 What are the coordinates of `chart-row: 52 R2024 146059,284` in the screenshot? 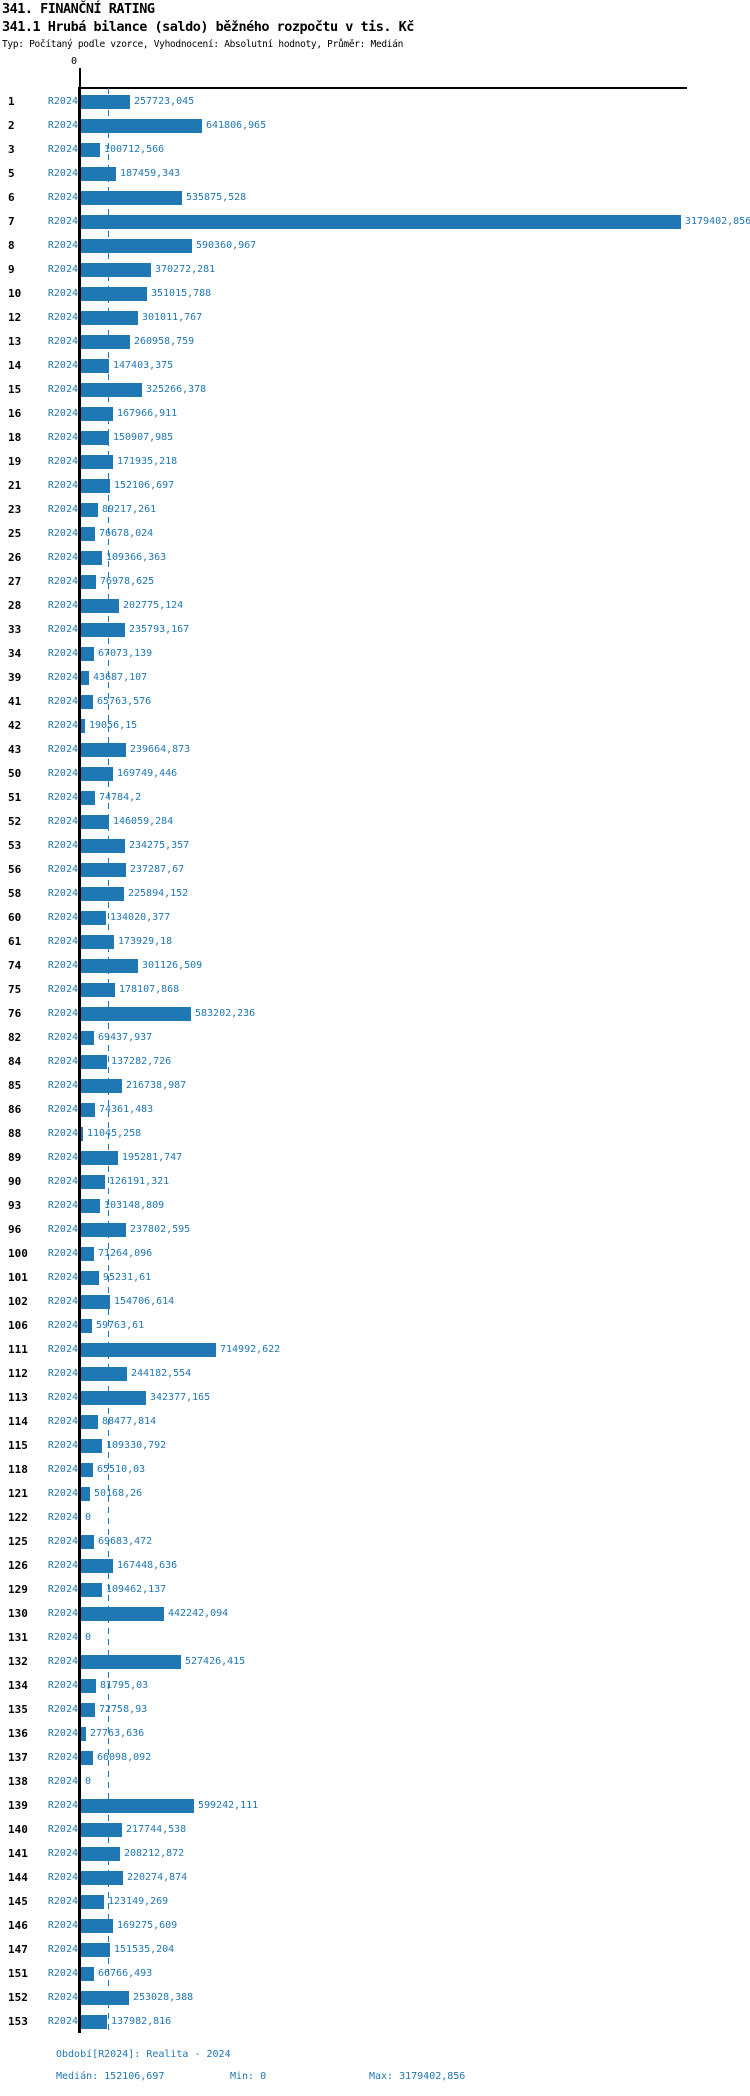 It's located at (375, 822).